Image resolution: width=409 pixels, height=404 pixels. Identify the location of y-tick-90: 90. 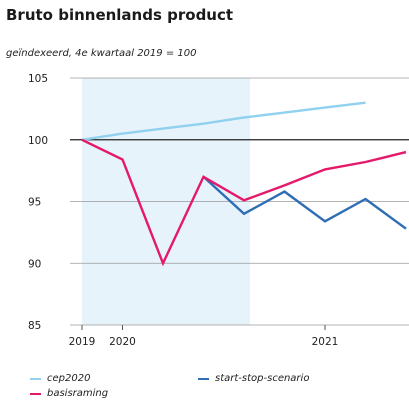
(34, 264).